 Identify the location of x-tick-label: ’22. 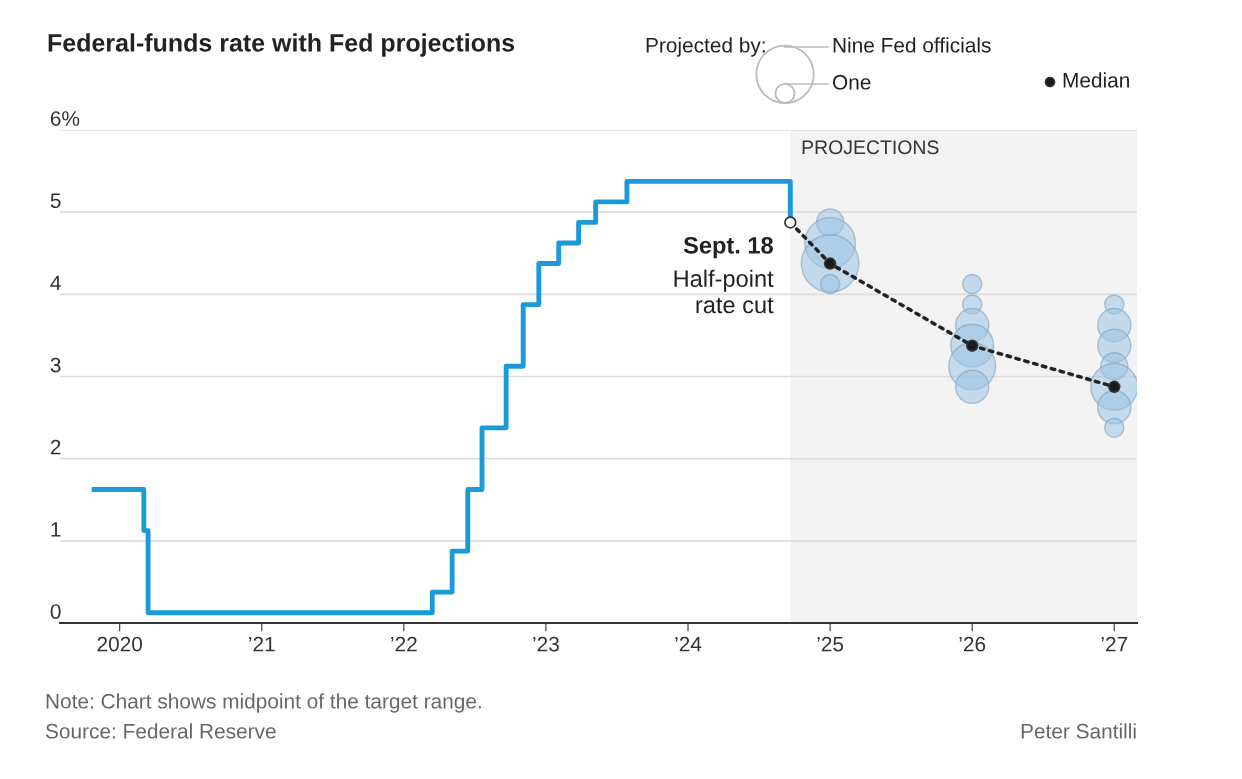
(404, 644).